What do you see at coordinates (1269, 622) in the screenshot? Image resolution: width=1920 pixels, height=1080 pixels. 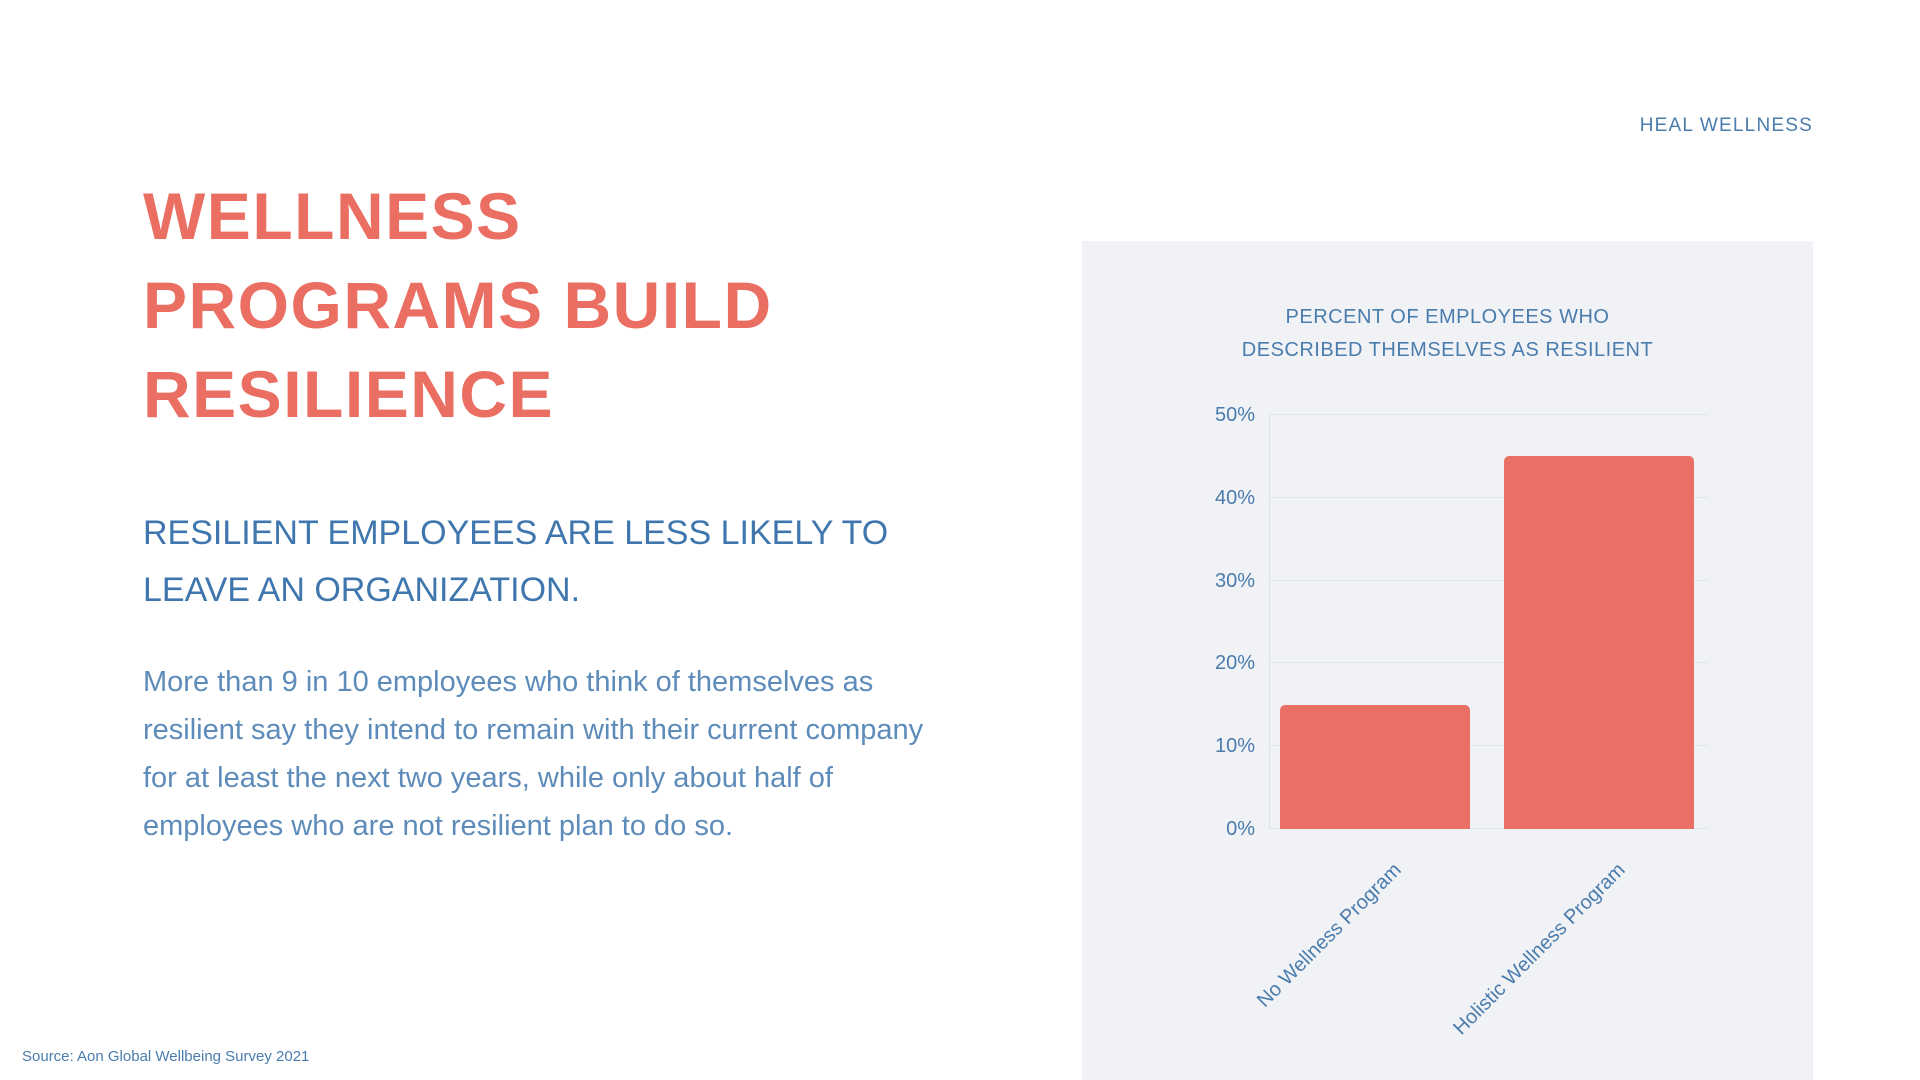 I see `y-axis-line` at bounding box center [1269, 622].